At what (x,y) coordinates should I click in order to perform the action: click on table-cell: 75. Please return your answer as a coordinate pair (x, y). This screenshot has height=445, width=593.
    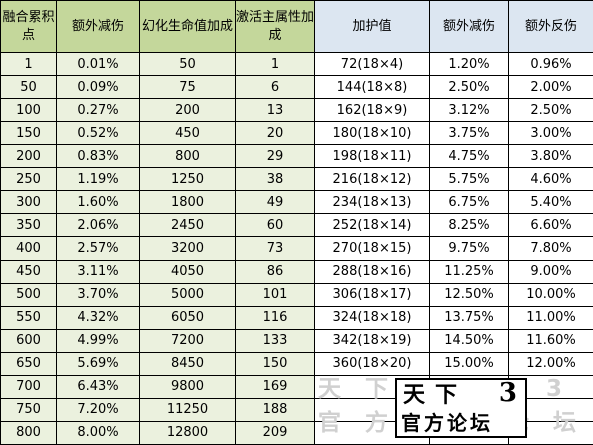
    Looking at the image, I should click on (187, 87).